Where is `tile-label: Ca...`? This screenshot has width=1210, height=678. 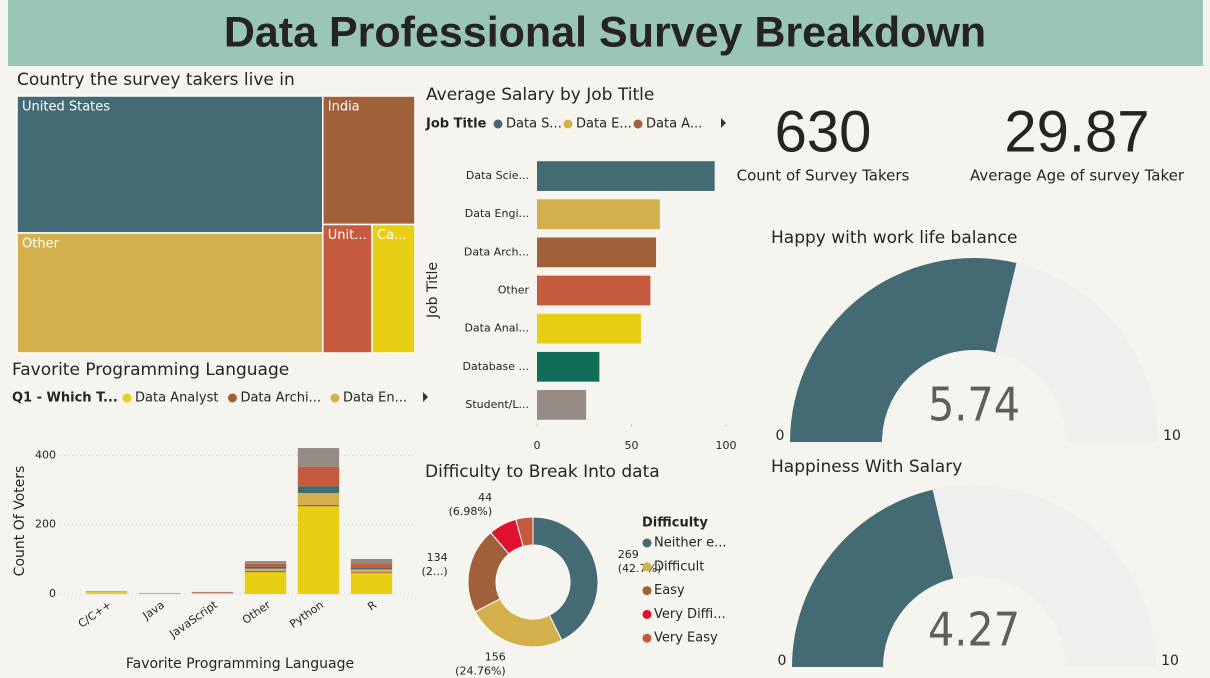 tile-label: Ca... is located at coordinates (391, 235).